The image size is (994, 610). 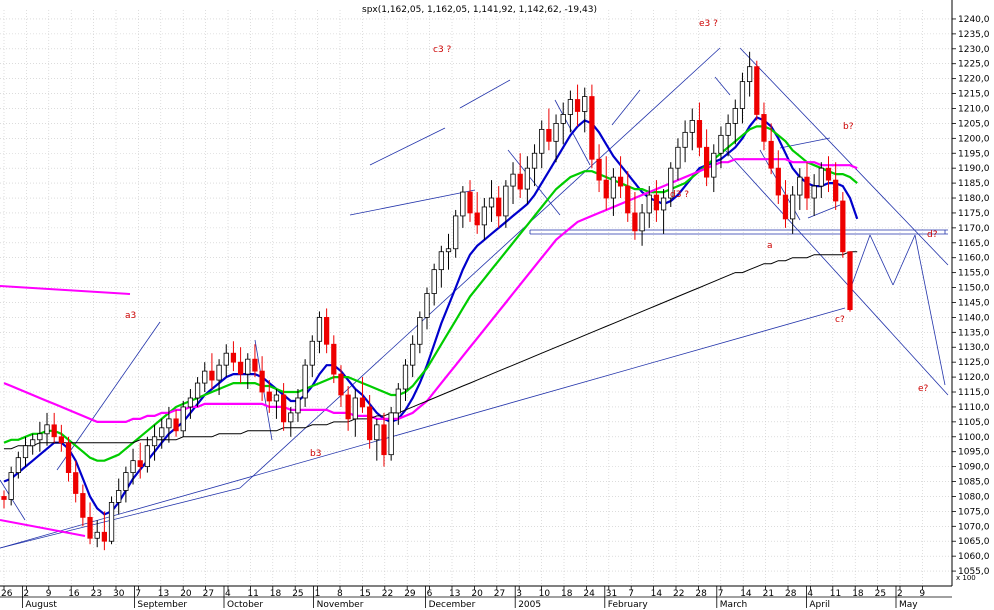 I want to click on y-tick-label: 1180,0, so click(x=974, y=199).